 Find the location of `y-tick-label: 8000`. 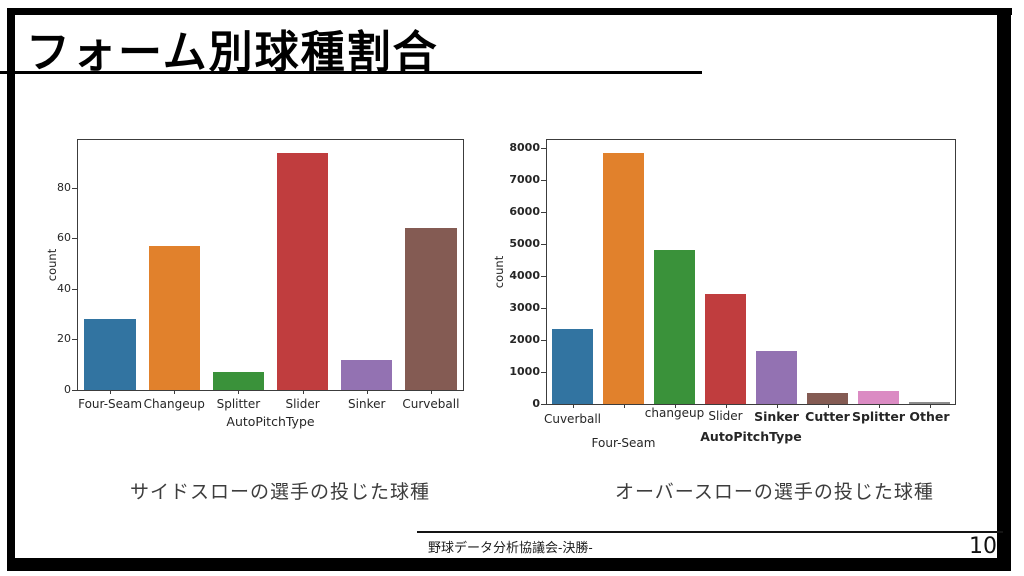

y-tick-label: 8000 is located at coordinates (524, 147).